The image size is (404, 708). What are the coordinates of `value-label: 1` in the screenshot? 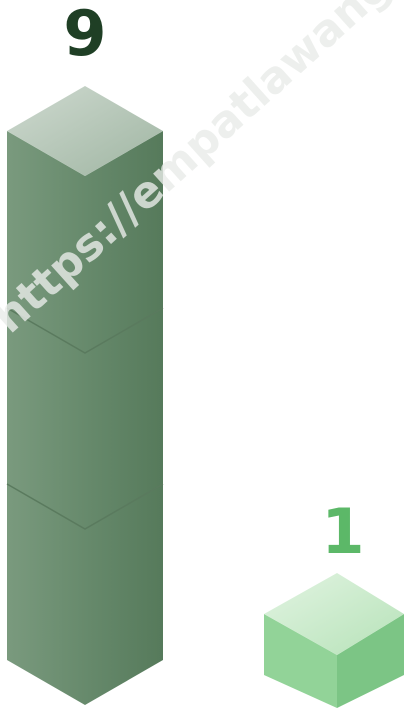 It's located at (342, 531).